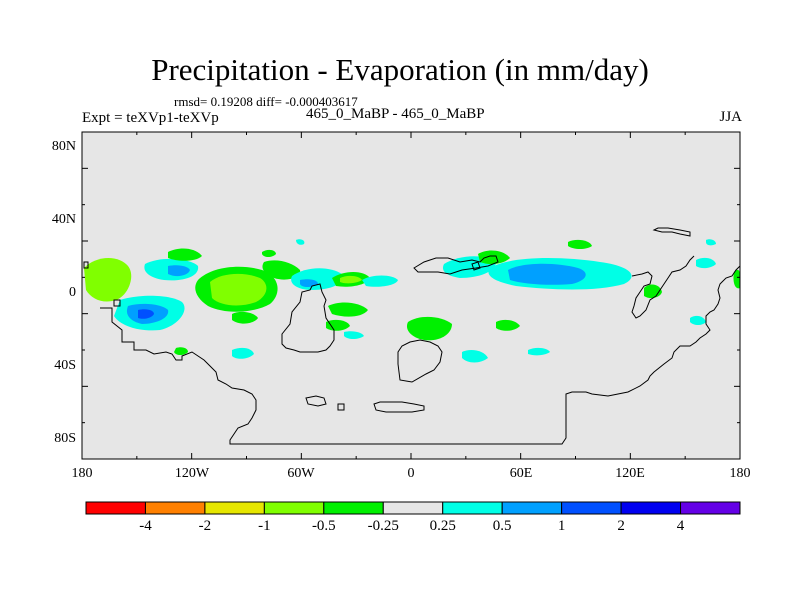  Describe the element at coordinates (63, 146) in the screenshot. I see `lat-tick-label: 80N` at that location.